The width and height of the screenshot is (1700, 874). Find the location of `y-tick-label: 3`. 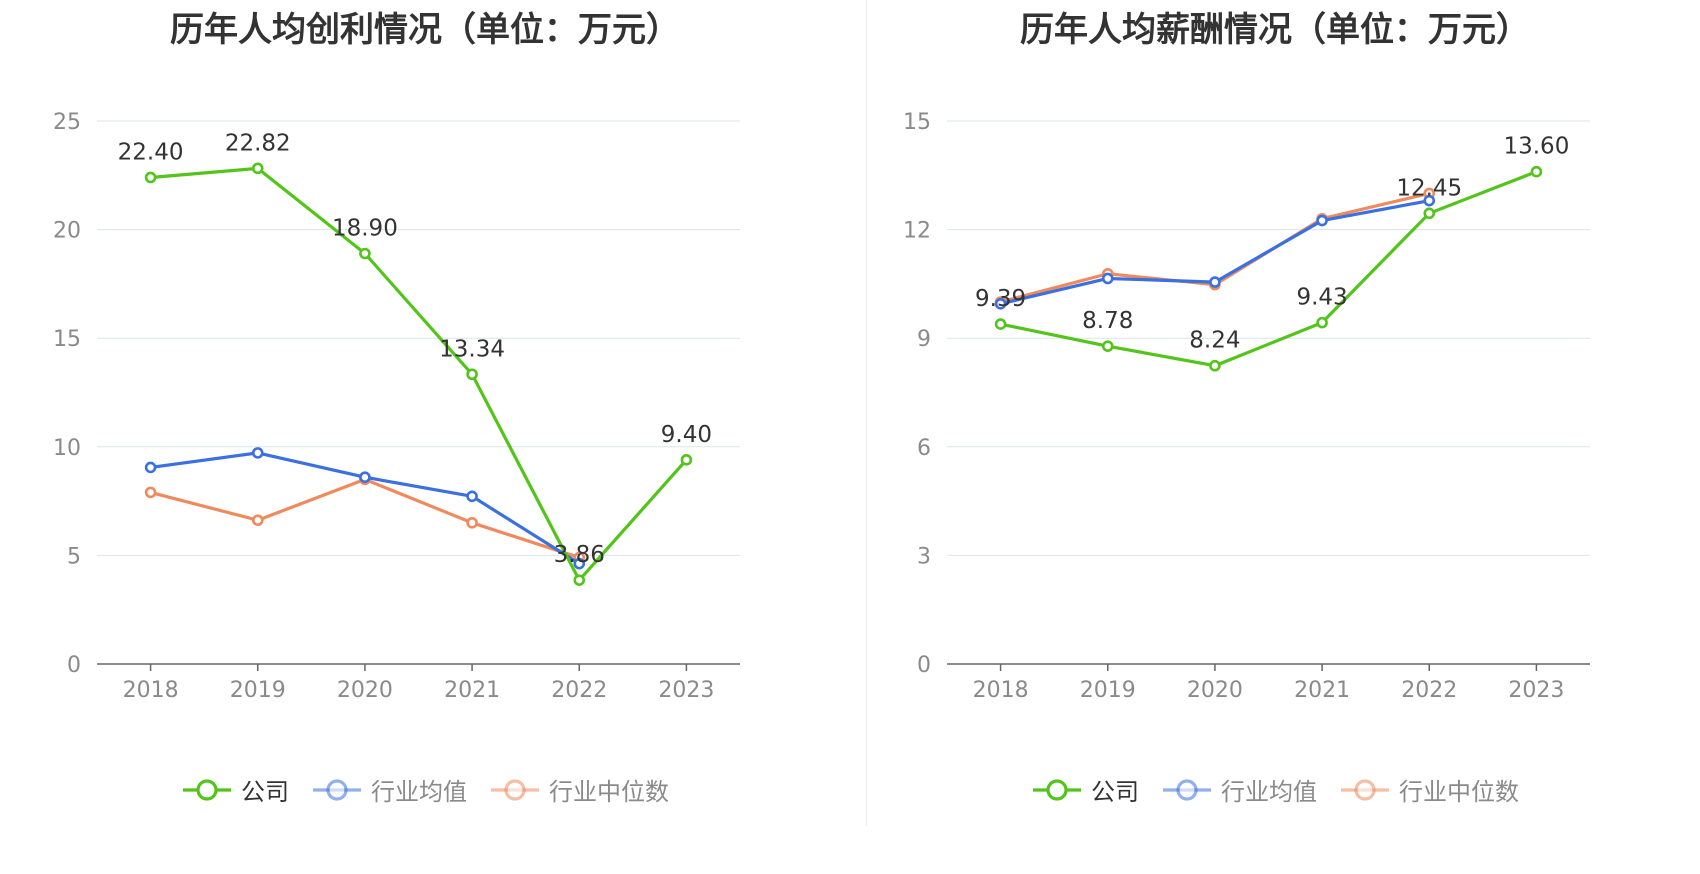

y-tick-label: 3 is located at coordinates (924, 556).